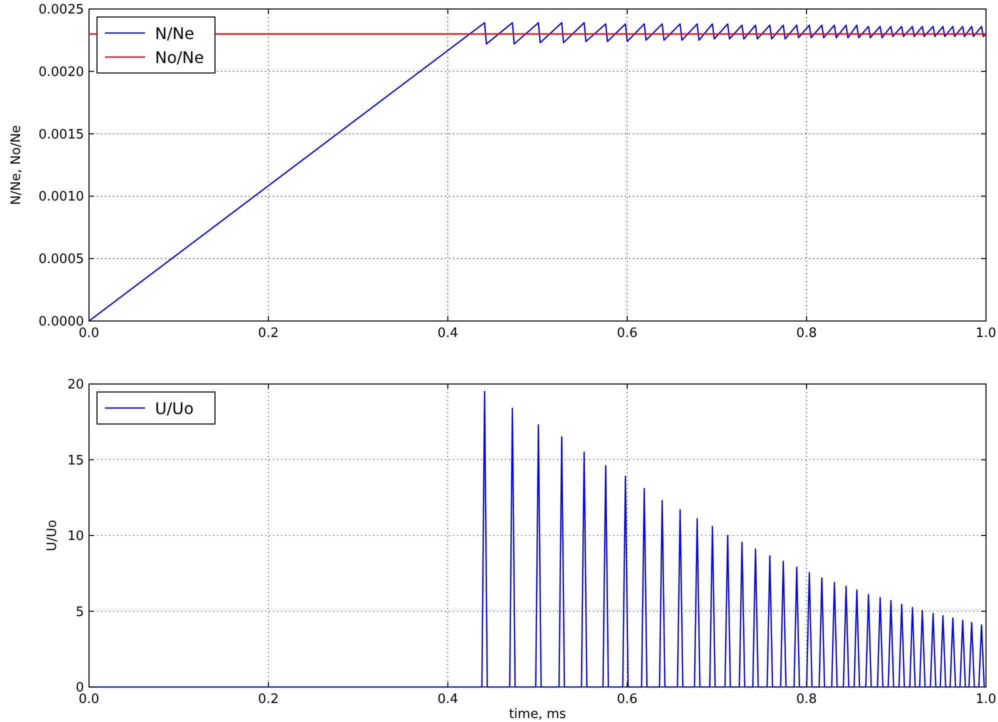 This screenshot has width=998, height=722. I want to click on x-axis-title: time, ms, so click(537, 714).